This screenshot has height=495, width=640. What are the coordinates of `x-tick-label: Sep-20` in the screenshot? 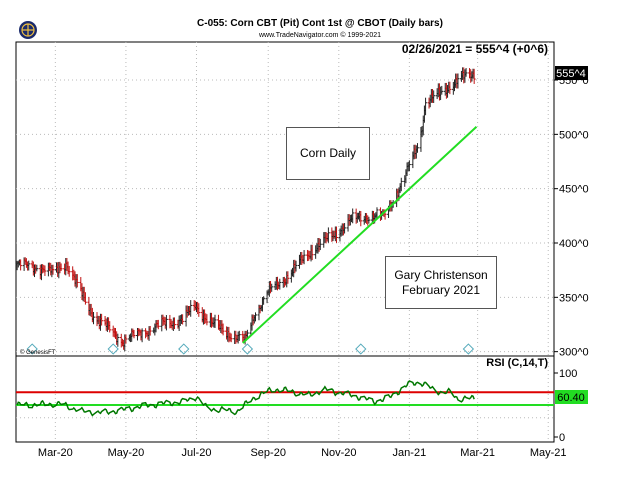 It's located at (267, 453).